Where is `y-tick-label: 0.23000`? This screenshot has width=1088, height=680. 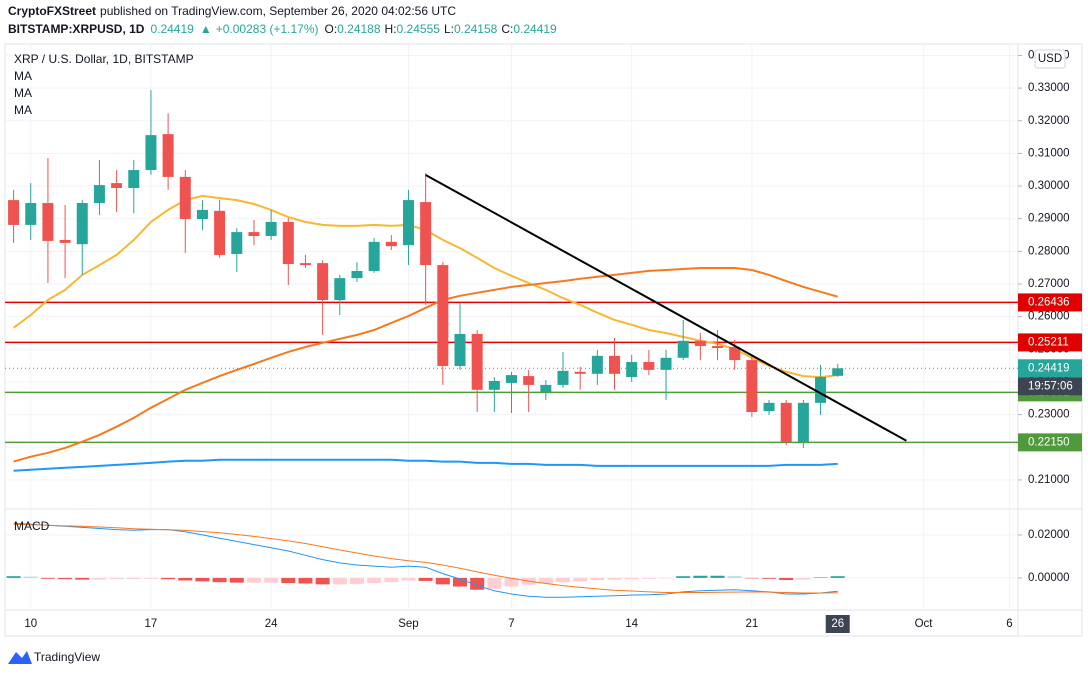 y-tick-label: 0.23000 is located at coordinates (1049, 415).